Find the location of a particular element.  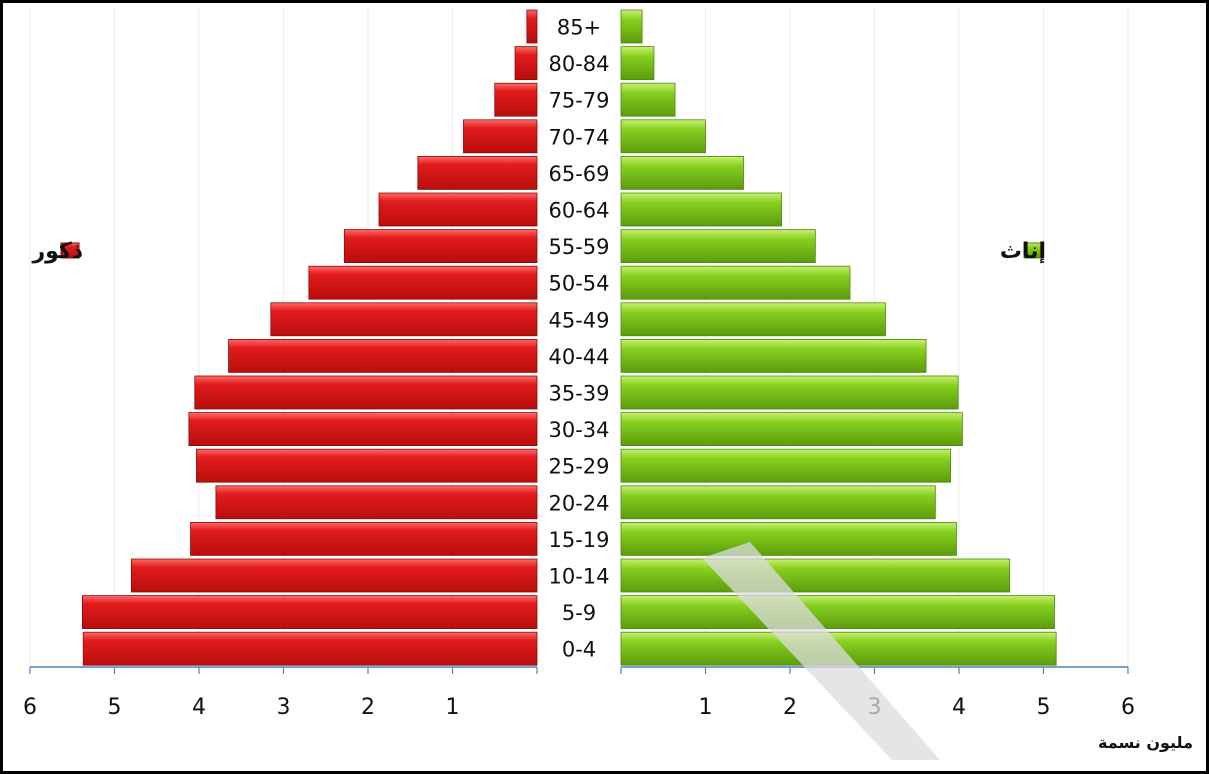

x-tick-label-left: 6 is located at coordinates (30, 707).